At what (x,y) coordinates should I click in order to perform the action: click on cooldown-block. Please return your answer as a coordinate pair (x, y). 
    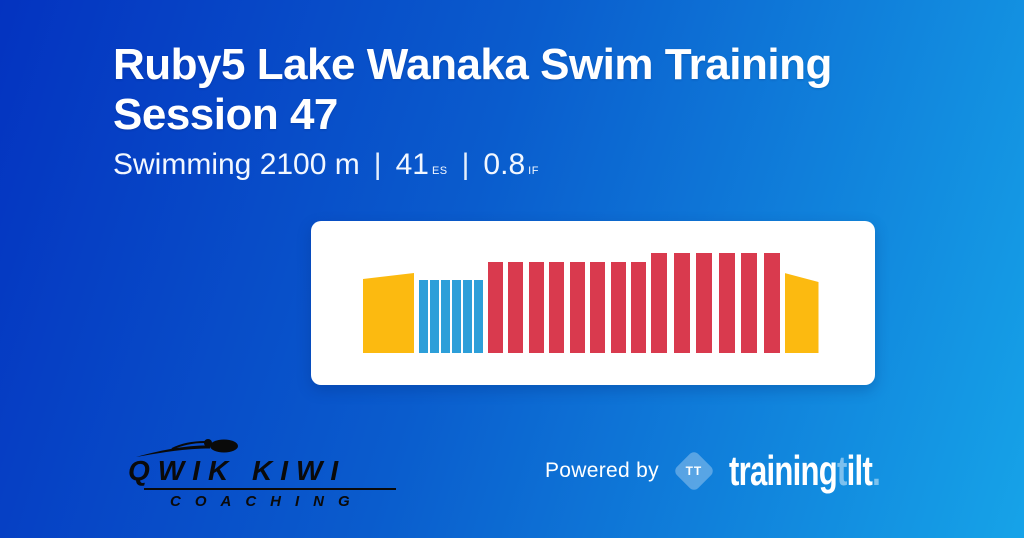
    Looking at the image, I should click on (801, 313).